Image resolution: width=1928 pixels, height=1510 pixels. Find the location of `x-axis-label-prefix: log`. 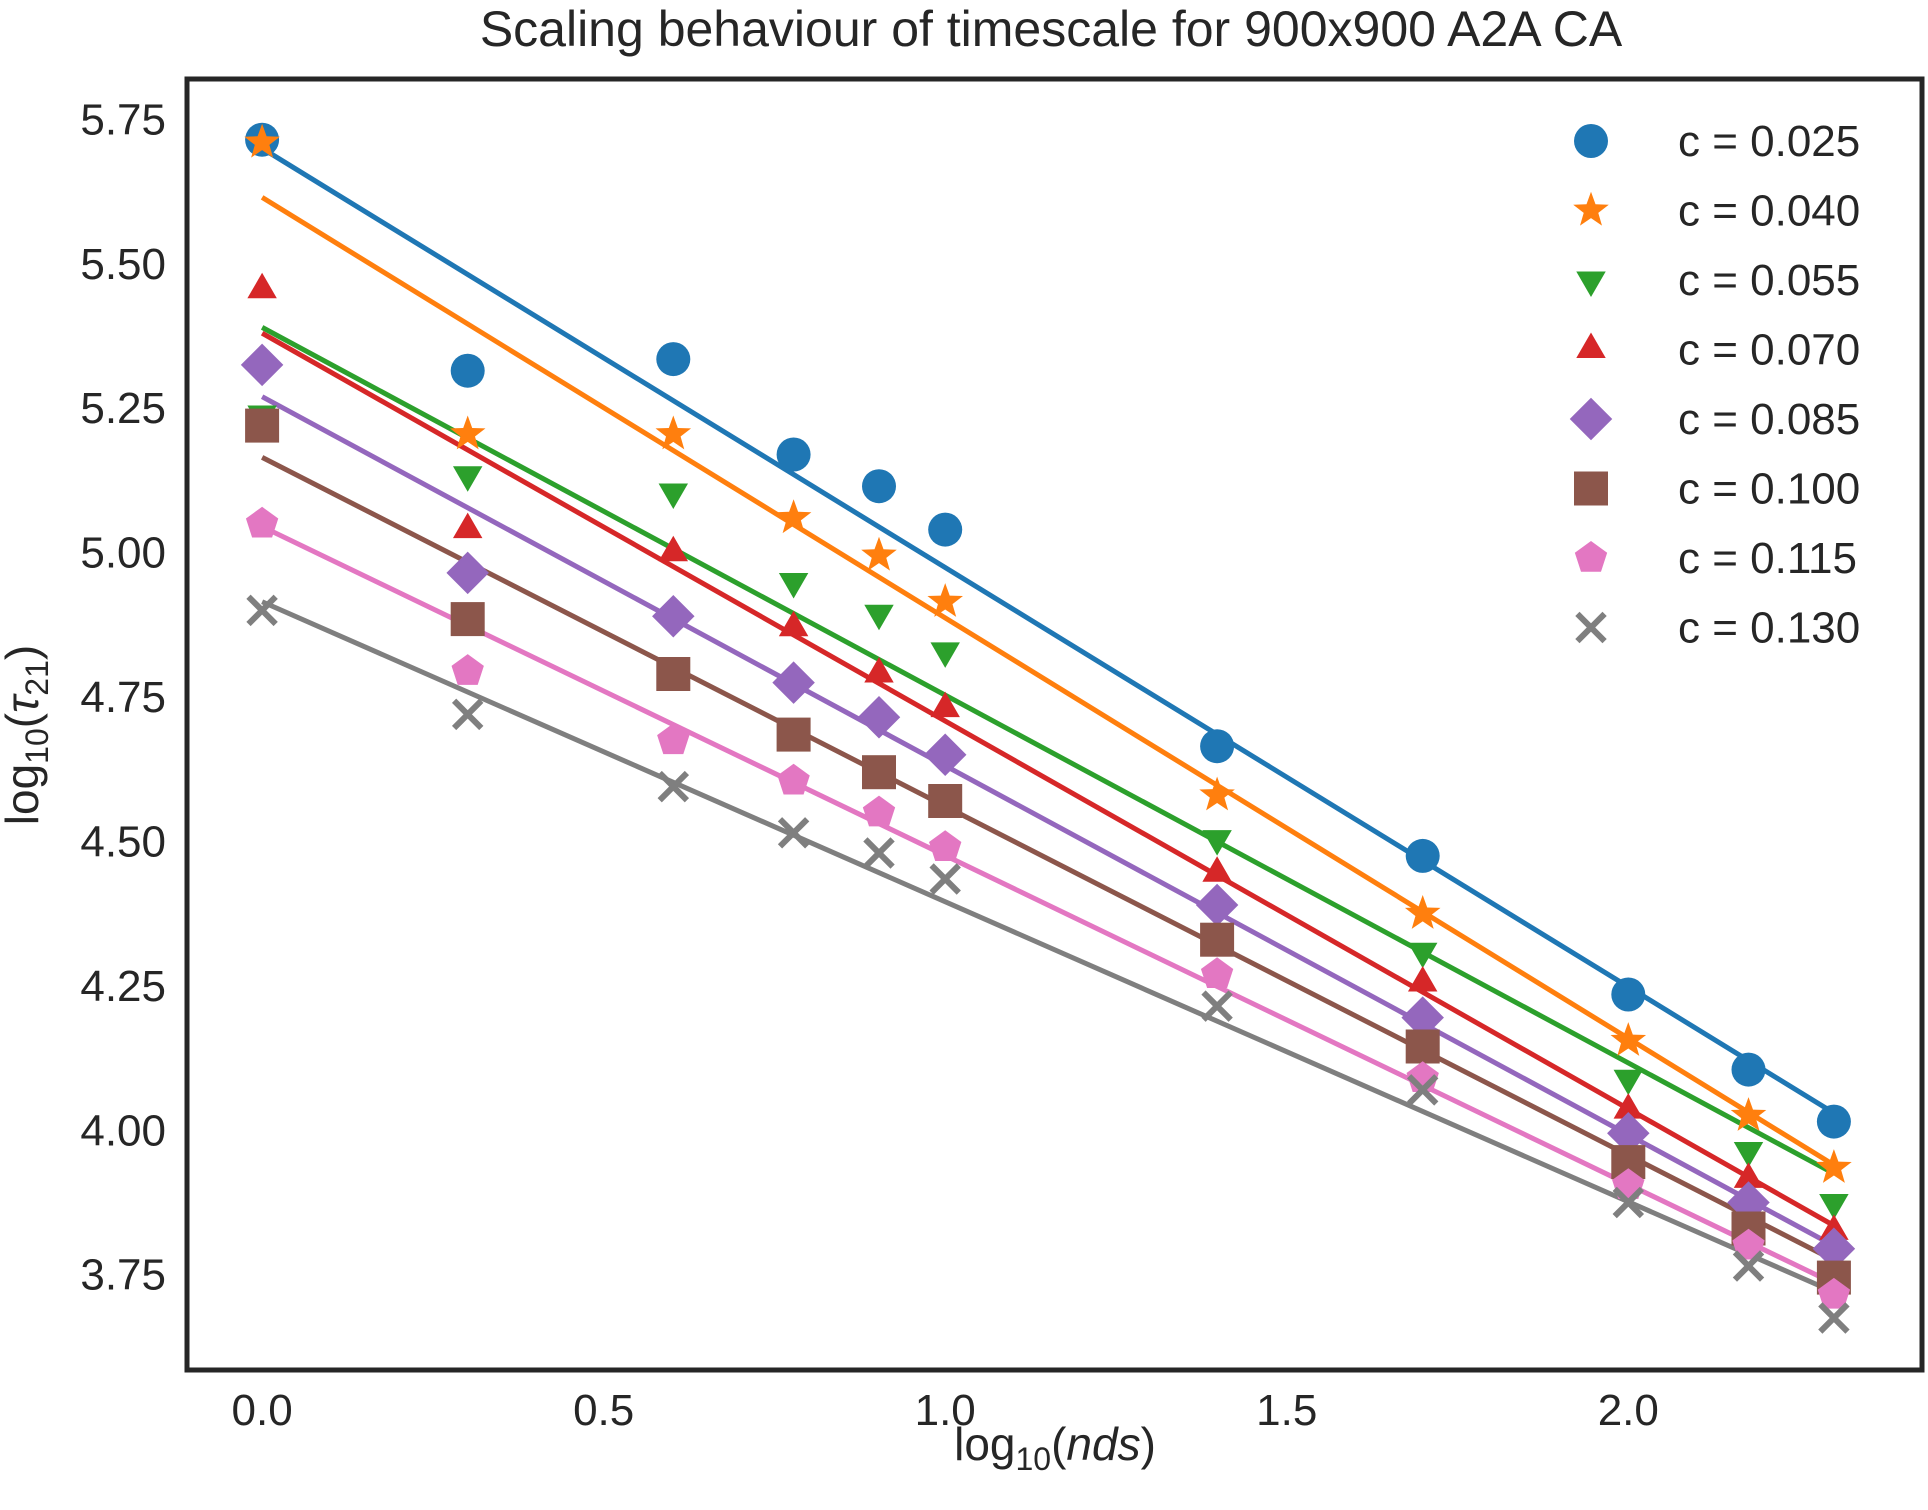

x-axis-label-prefix: log is located at coordinates (984, 1444).